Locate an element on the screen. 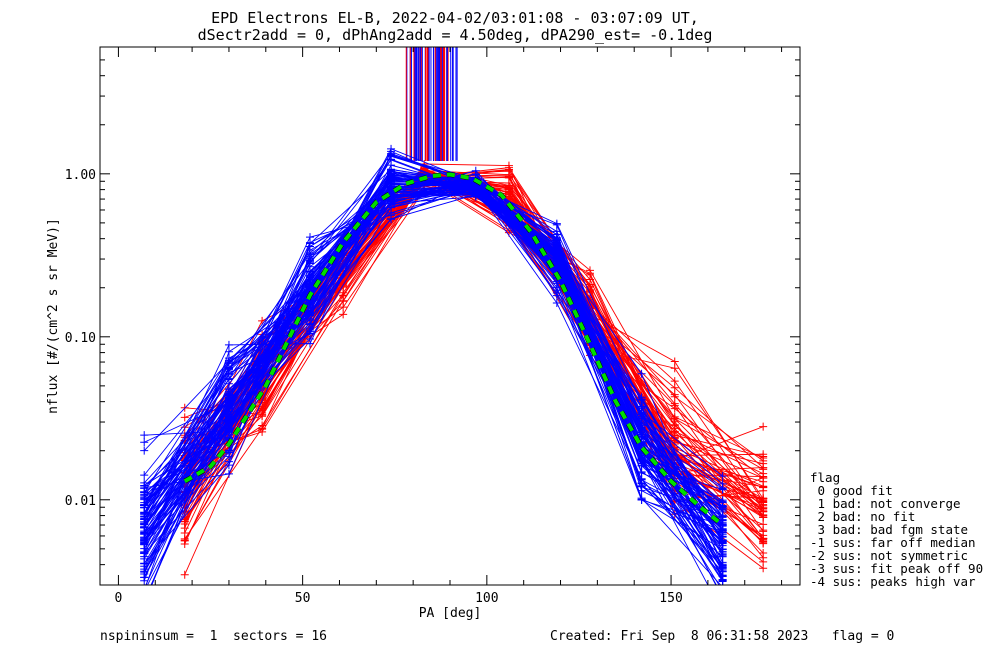  legend-entry: -4 sus: peaks high var is located at coordinates (893, 581).